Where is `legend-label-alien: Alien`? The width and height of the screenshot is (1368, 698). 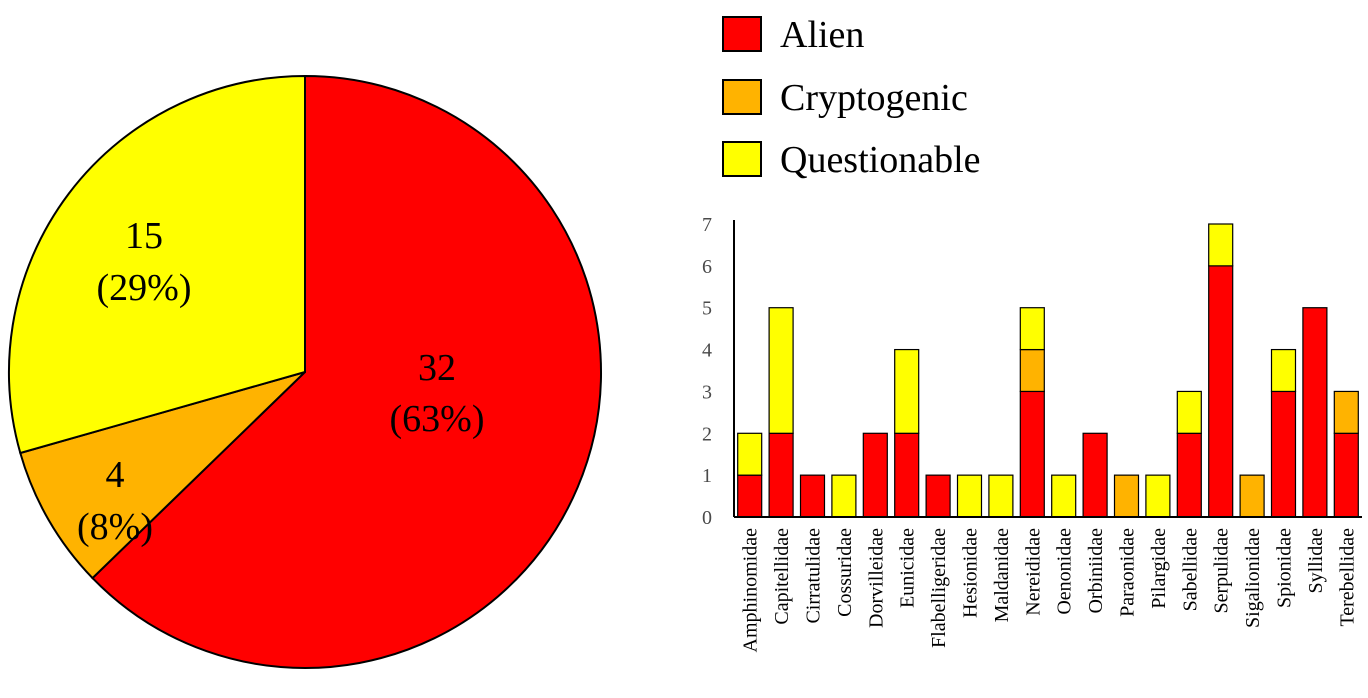
legend-label-alien: Alien is located at coordinates (822, 35).